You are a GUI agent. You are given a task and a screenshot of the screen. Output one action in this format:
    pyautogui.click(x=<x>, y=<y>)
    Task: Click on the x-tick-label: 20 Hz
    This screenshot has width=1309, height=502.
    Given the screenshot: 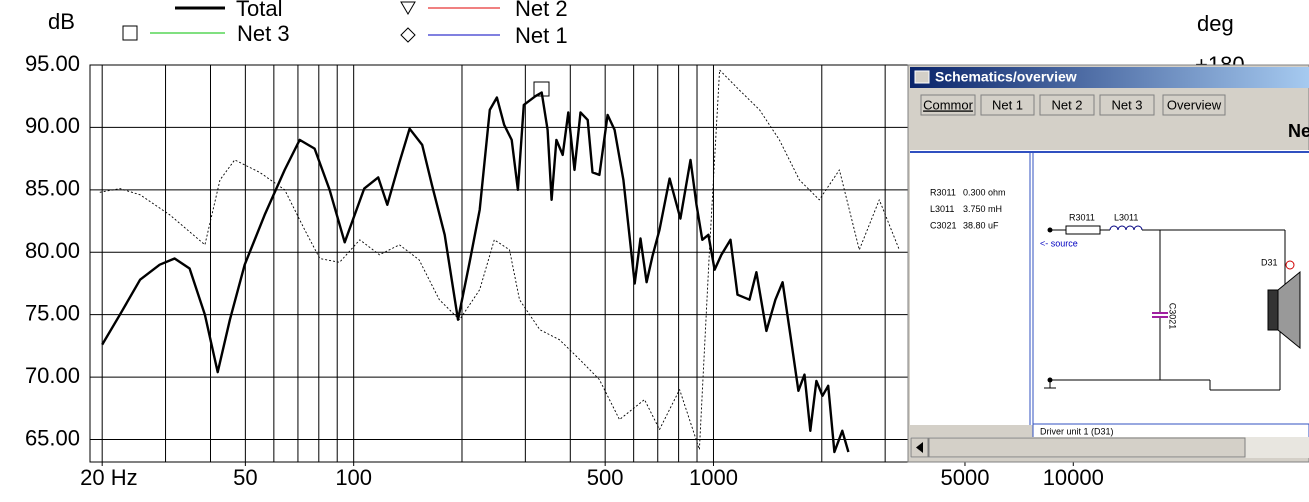 What is the action you would take?
    pyautogui.click(x=108, y=477)
    